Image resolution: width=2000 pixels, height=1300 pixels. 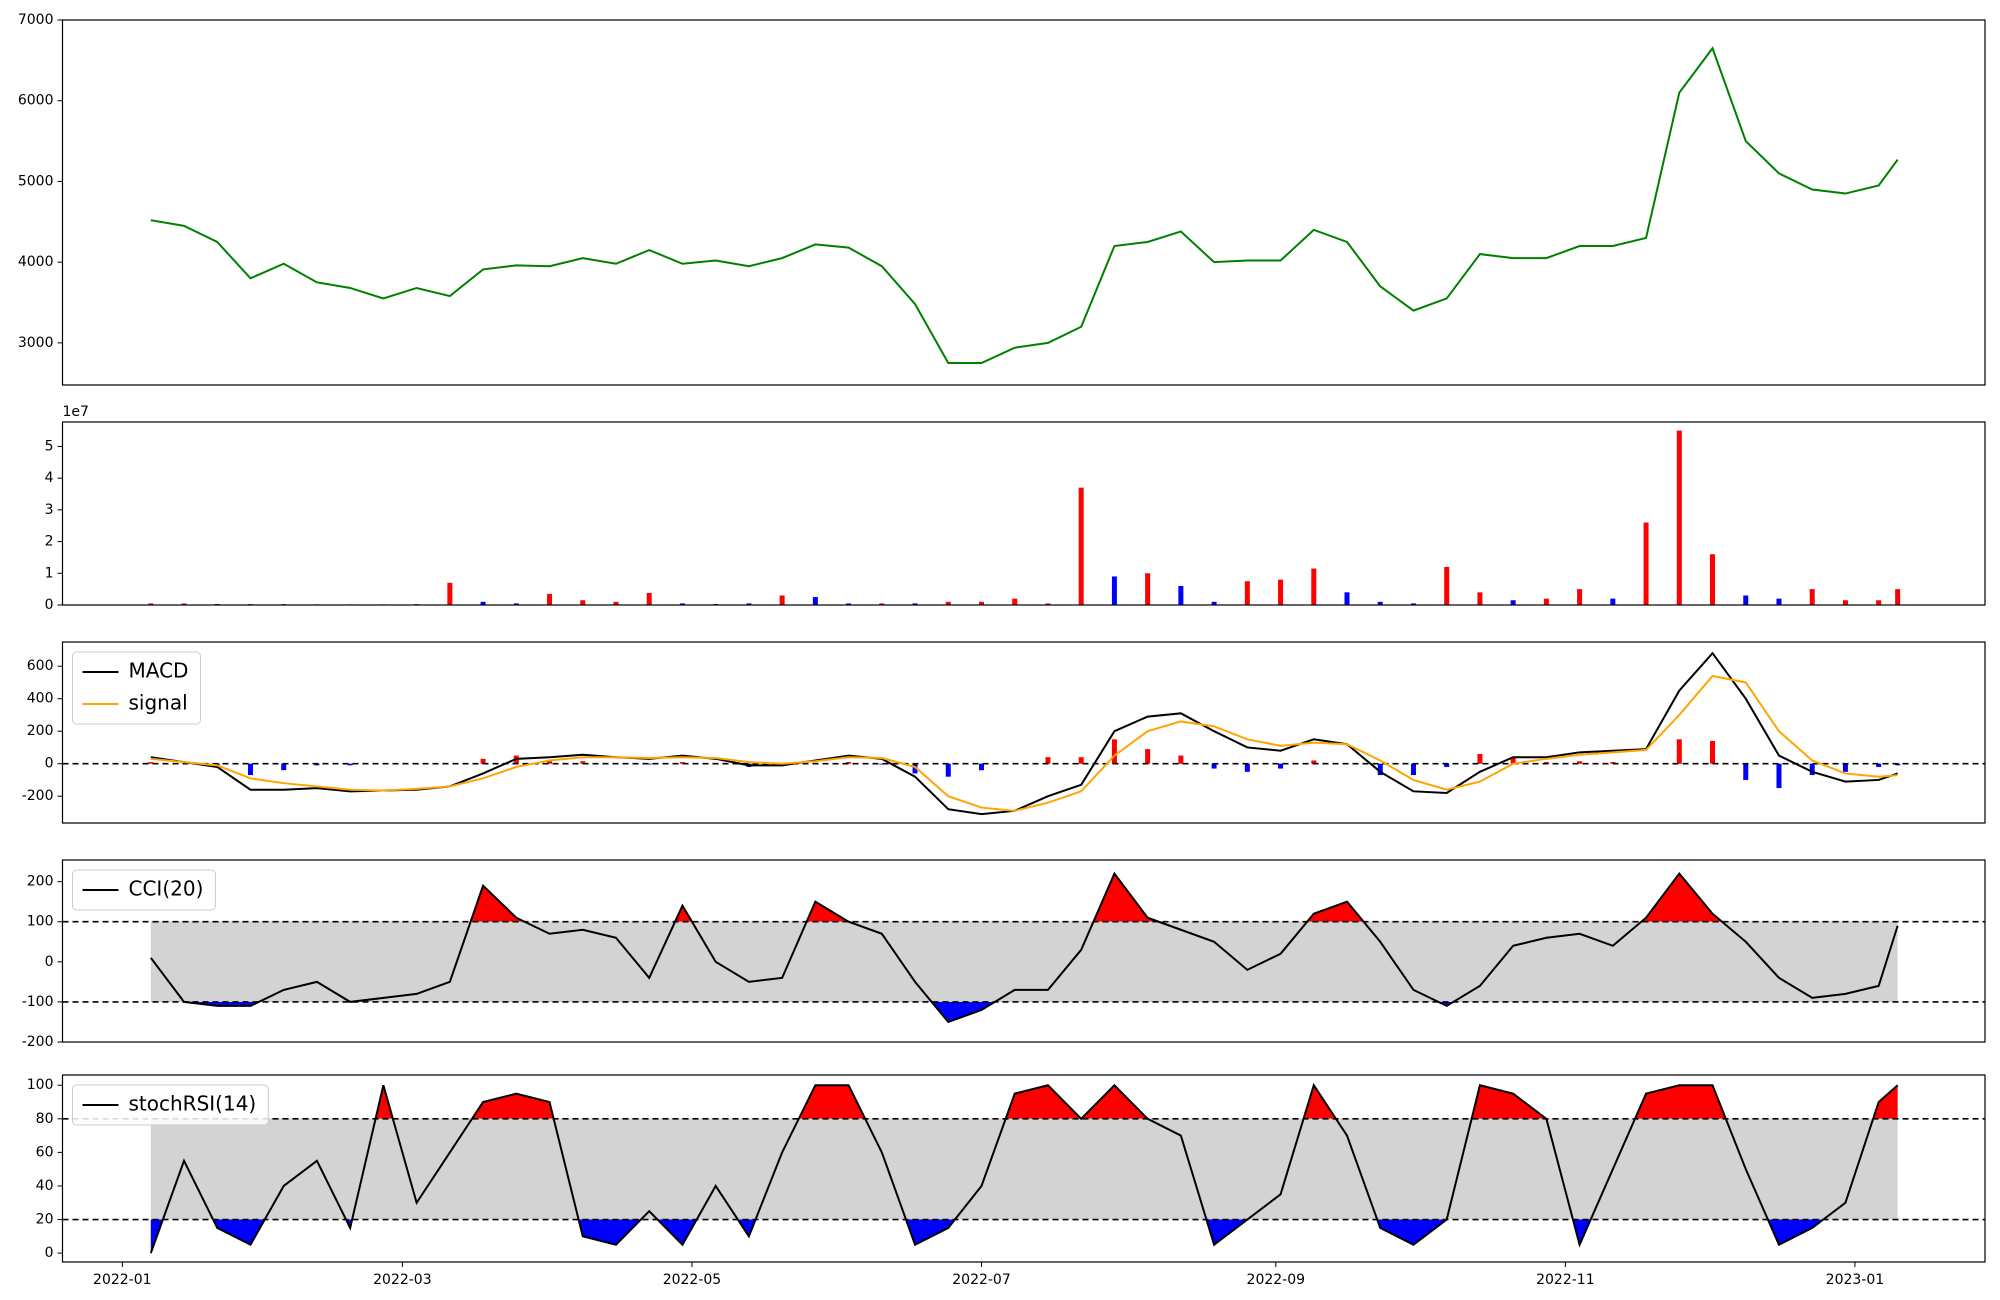 What do you see at coordinates (49, 573) in the screenshot?
I see `y-tick-label: 1` at bounding box center [49, 573].